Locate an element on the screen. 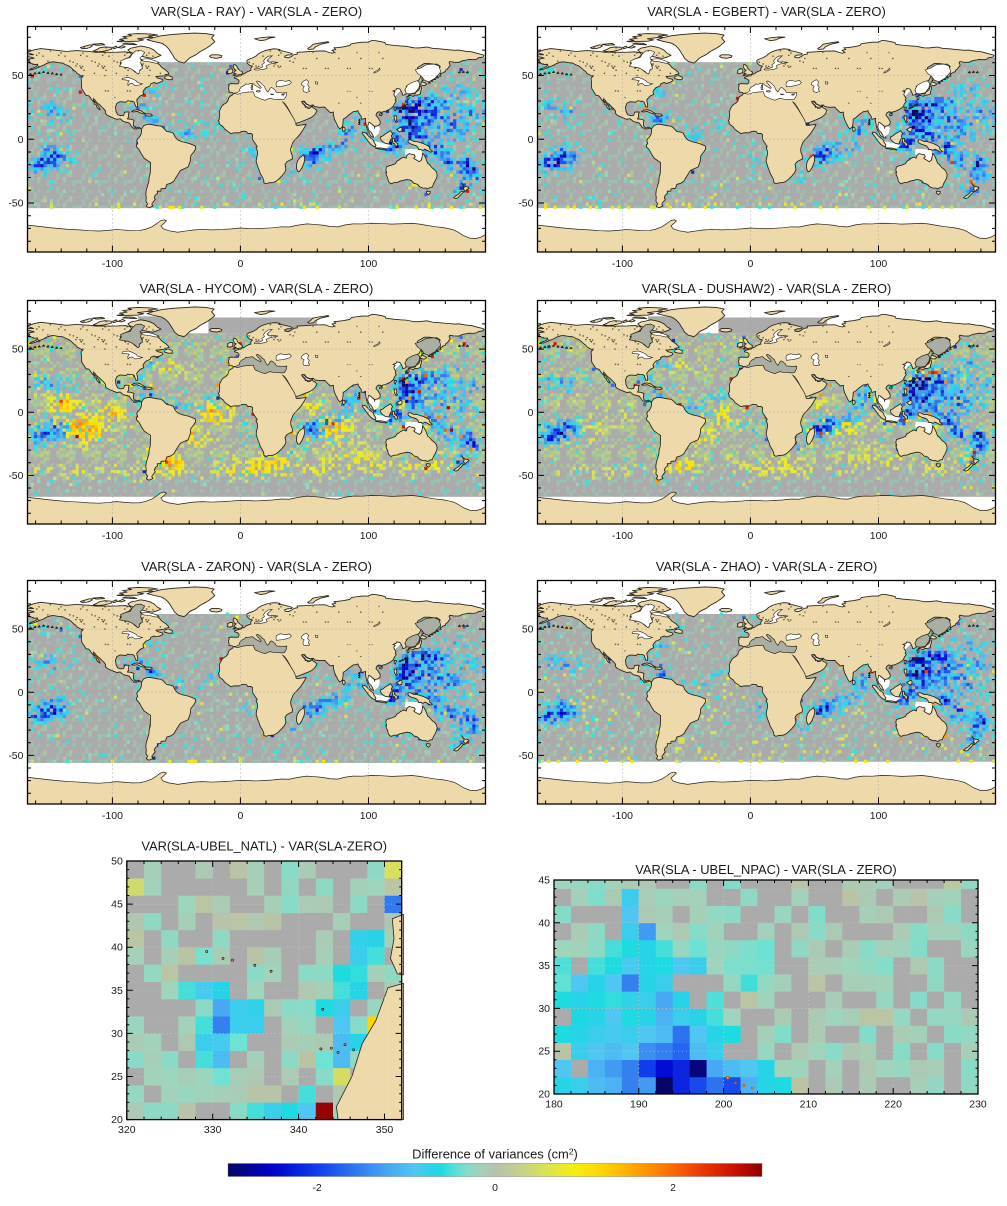 Image resolution: width=1007 pixels, height=1206 pixels. svg-text:VAR(SLA - ZARON) - VAR(SLA - Z: VAR(SLA - ZARON) - VAR(SLA - ZERO) is located at coordinates (256, 566).